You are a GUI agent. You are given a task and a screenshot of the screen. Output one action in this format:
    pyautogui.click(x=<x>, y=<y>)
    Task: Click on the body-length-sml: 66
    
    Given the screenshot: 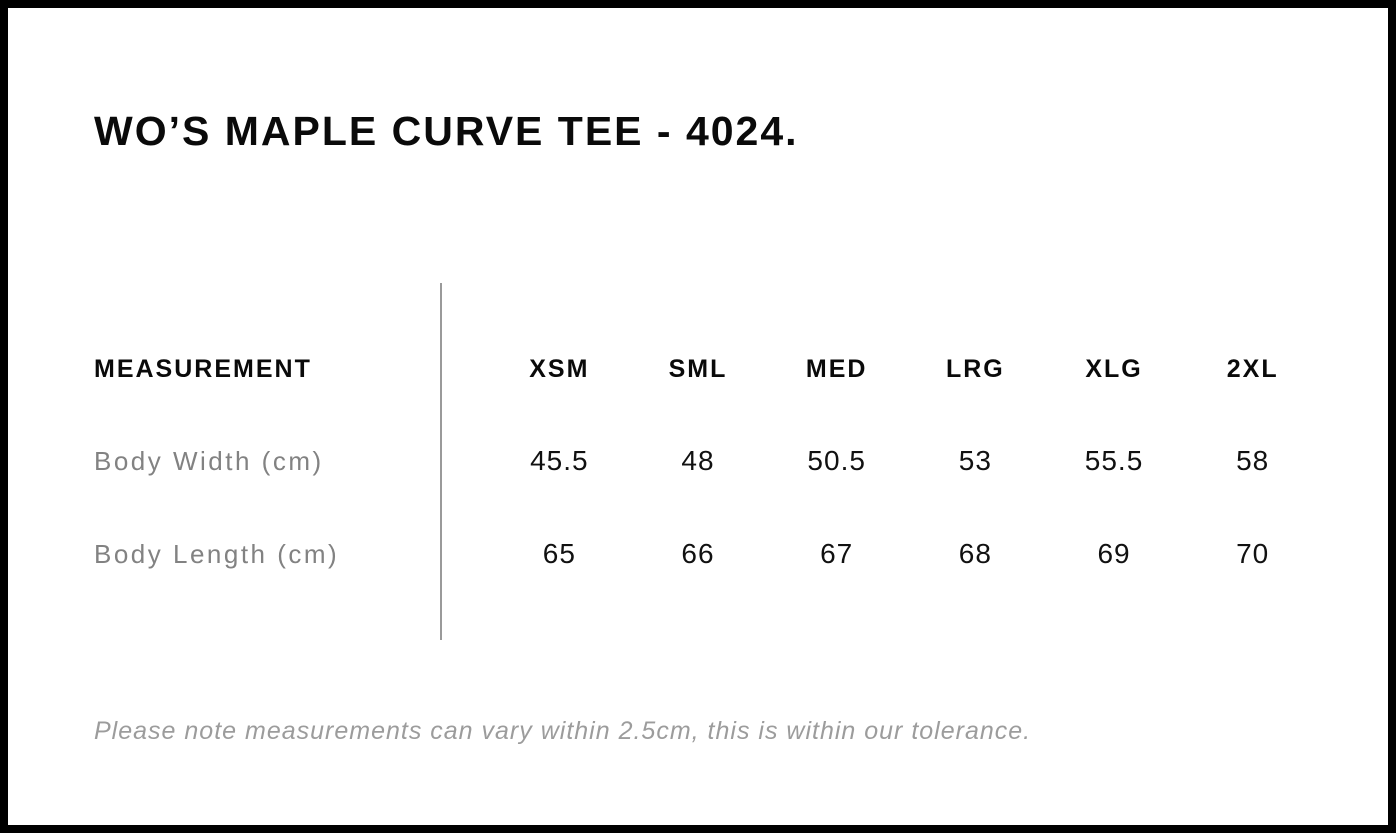 What is the action you would take?
    pyautogui.click(x=698, y=553)
    